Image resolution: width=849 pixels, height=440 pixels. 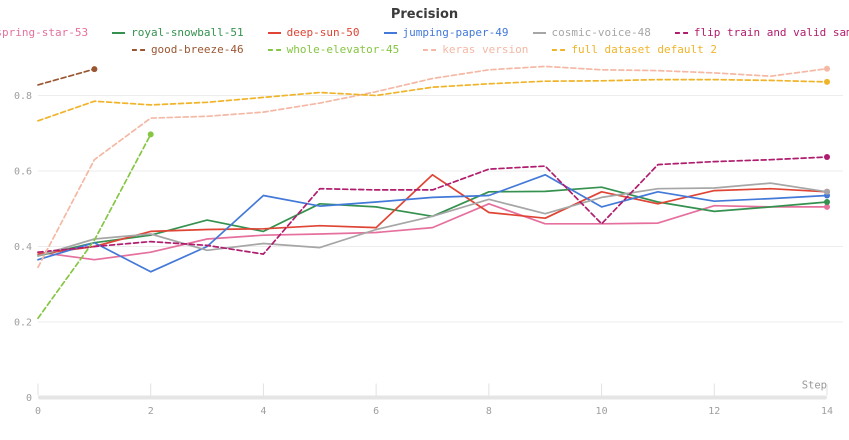 What do you see at coordinates (424, 14) in the screenshot?
I see `chart-title: Precision` at bounding box center [424, 14].